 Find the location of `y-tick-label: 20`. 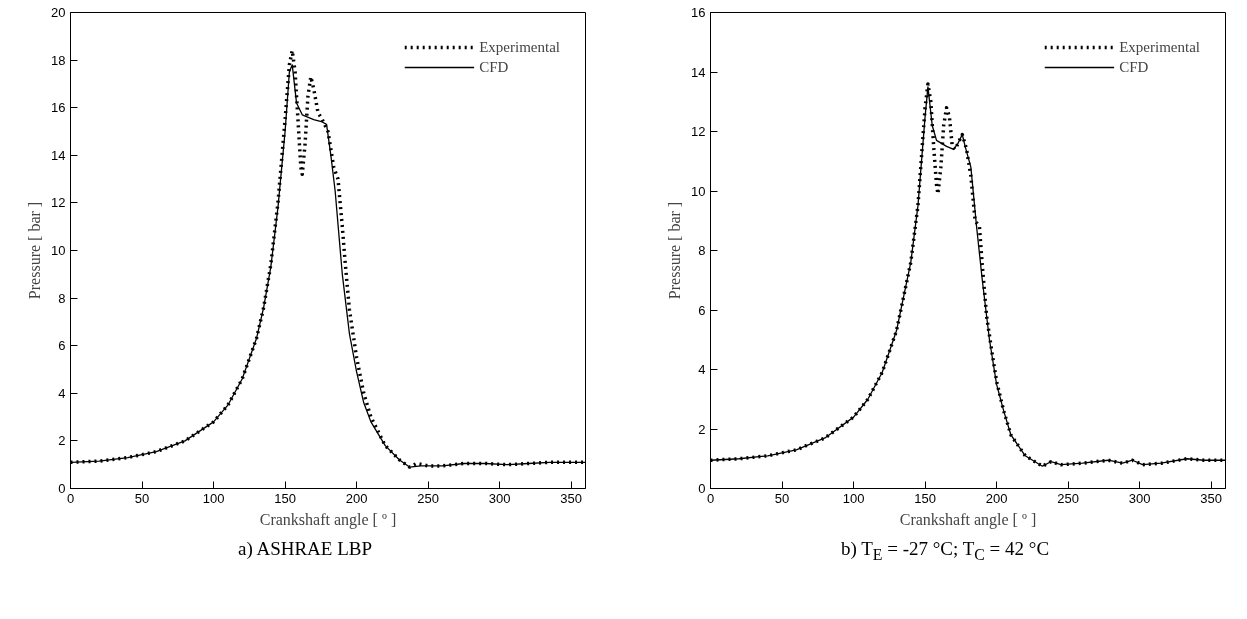

y-tick-label: 20 is located at coordinates (58, 12).